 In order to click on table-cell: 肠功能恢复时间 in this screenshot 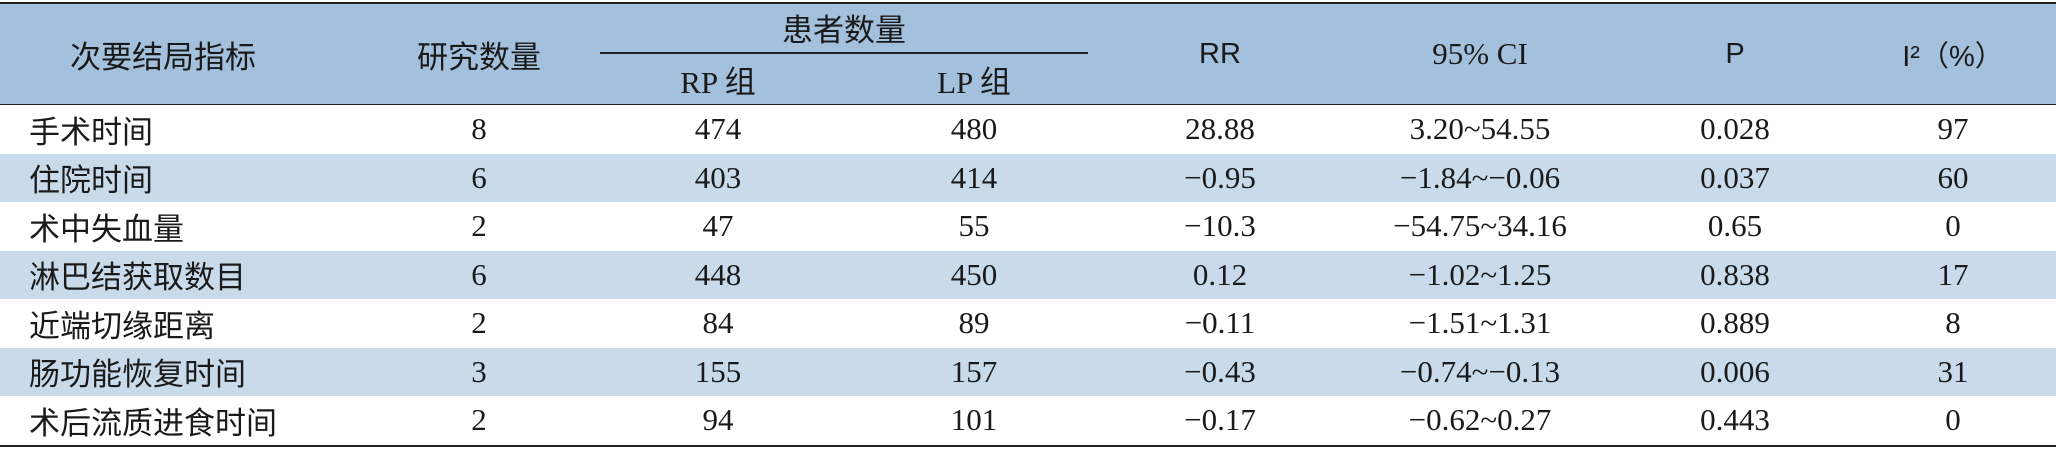, I will do `click(185, 371)`.